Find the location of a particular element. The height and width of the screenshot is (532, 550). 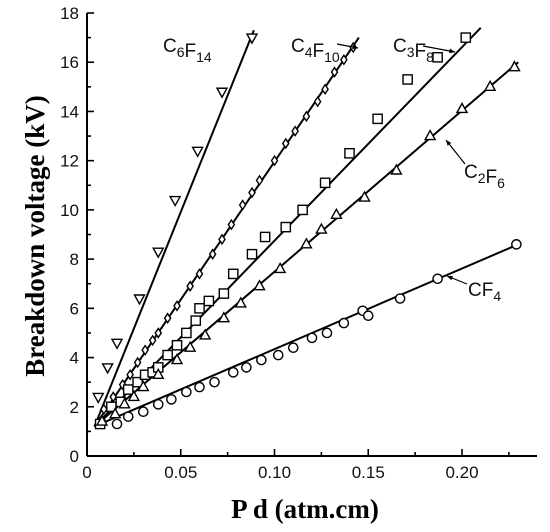

y-ticks: 0 2 4 6 8 10 12 14 16 18 is located at coordinates (77, 235).